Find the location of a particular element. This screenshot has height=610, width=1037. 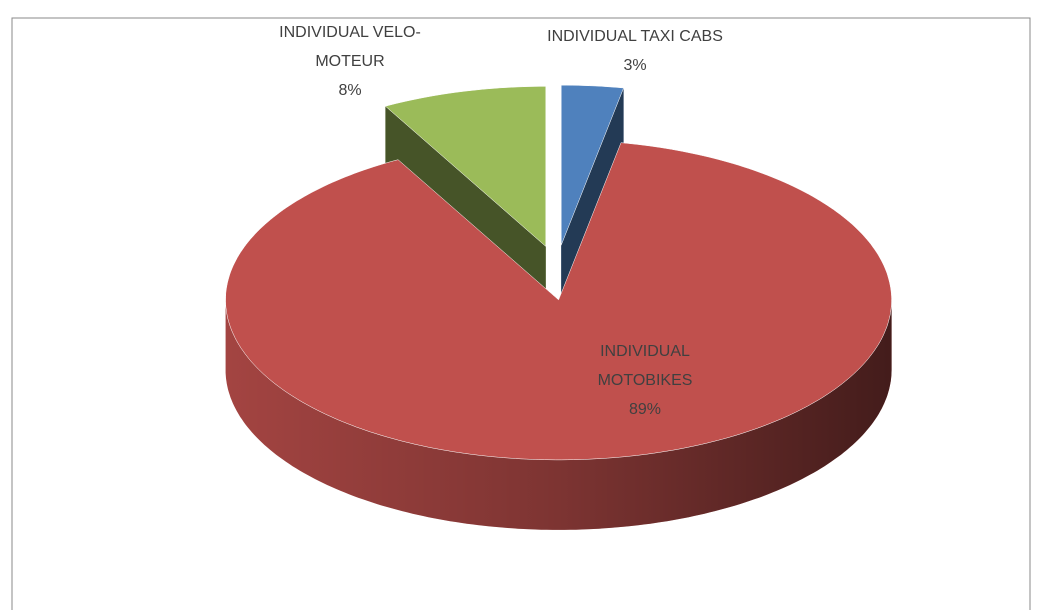

data-label: INDIVIDUAL VELO-MOTEUR 8% is located at coordinates (350, 61).